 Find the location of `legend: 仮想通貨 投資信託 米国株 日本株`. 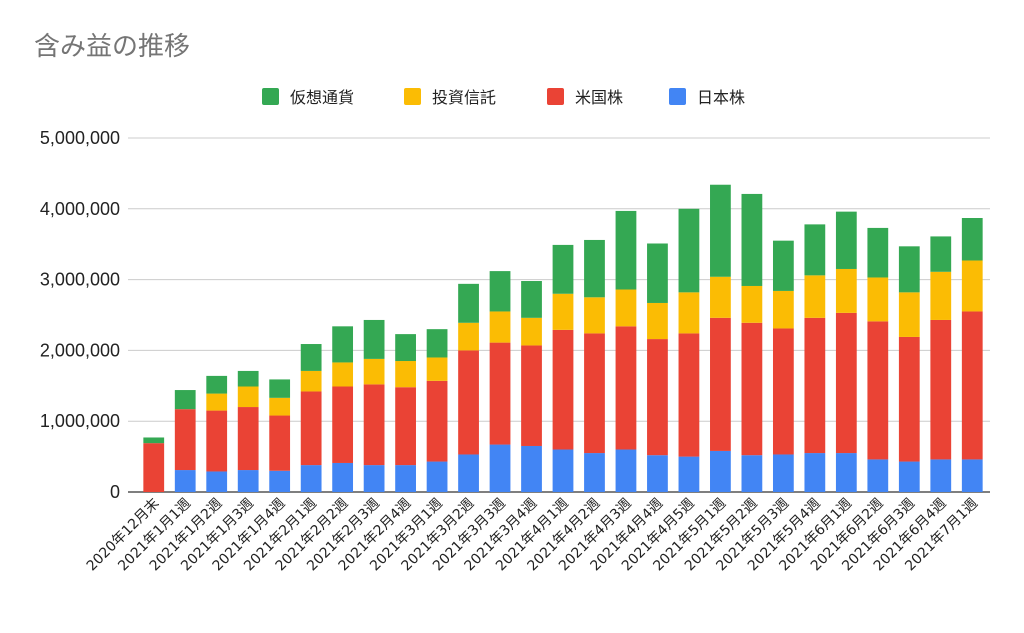

legend: 仮想通貨 投資信託 米国株 日本株 is located at coordinates (503, 97).